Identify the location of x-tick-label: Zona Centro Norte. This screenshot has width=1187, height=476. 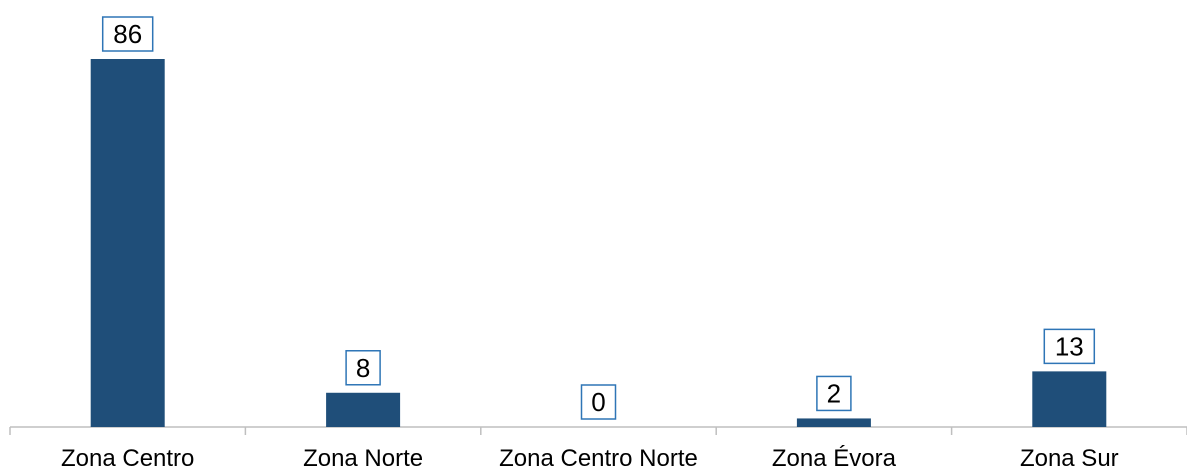
(598, 458).